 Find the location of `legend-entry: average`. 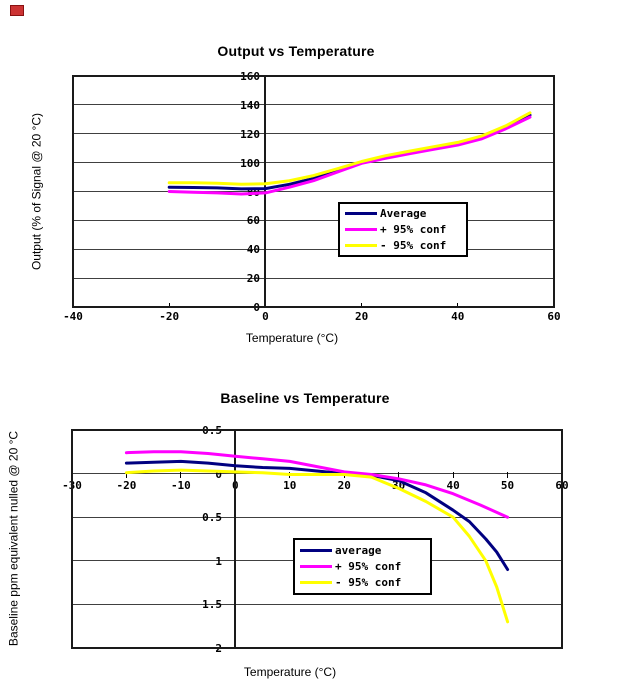

legend-entry: average is located at coordinates (362, 550).